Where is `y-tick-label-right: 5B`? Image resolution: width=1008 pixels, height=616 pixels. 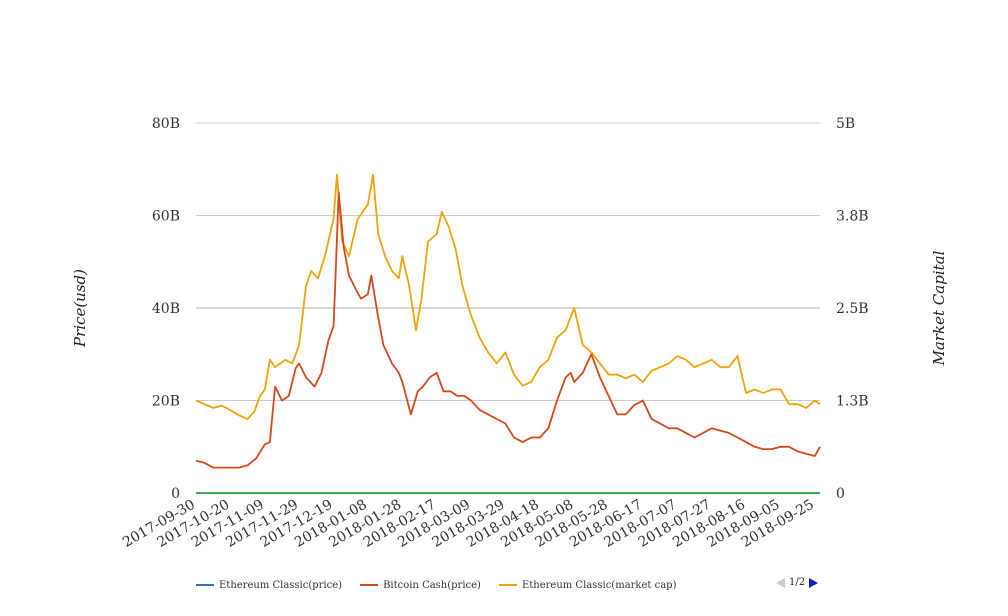
y-tick-label-right: 5B is located at coordinates (845, 124).